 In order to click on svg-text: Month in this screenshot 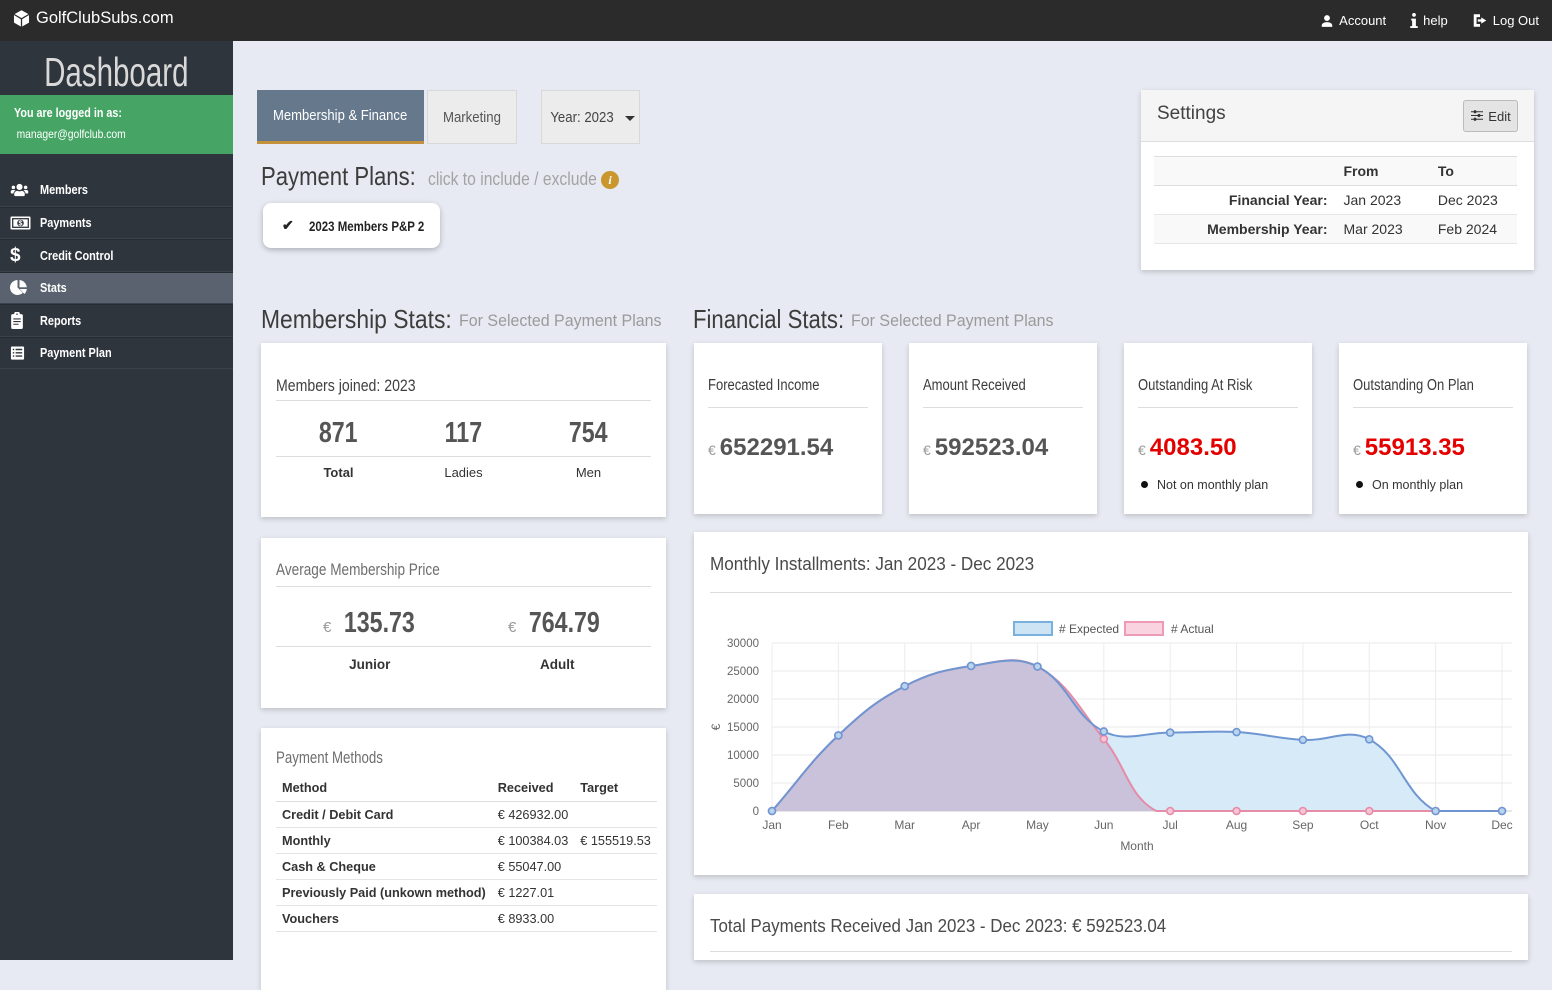, I will do `click(1136, 846)`.